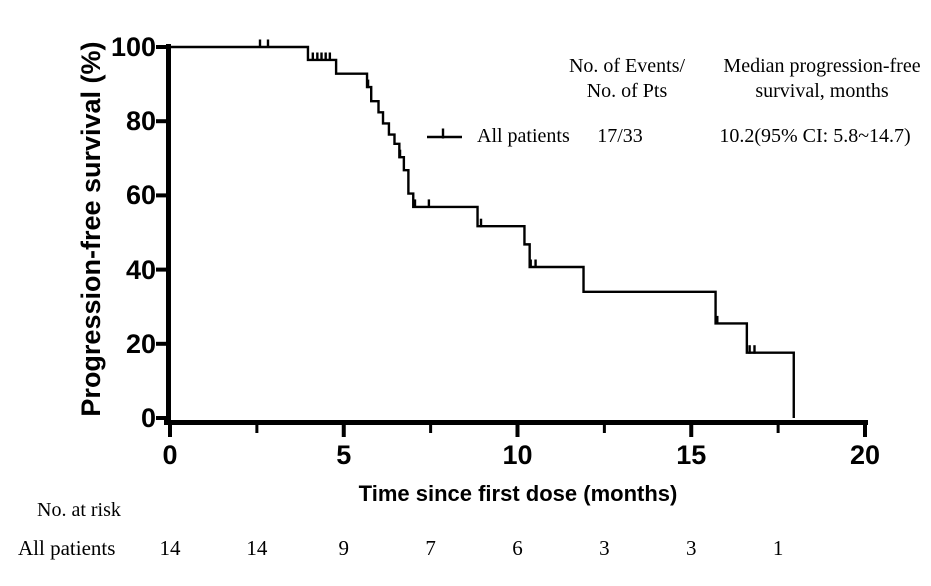  What do you see at coordinates (517, 548) in the screenshot?
I see `at-risk-value: 6` at bounding box center [517, 548].